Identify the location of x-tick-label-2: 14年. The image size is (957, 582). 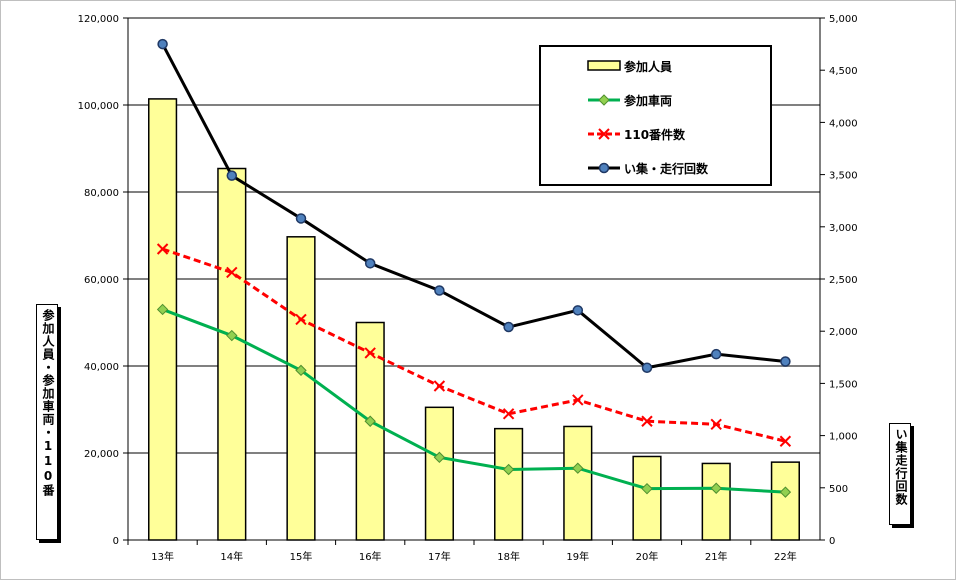
(231, 556).